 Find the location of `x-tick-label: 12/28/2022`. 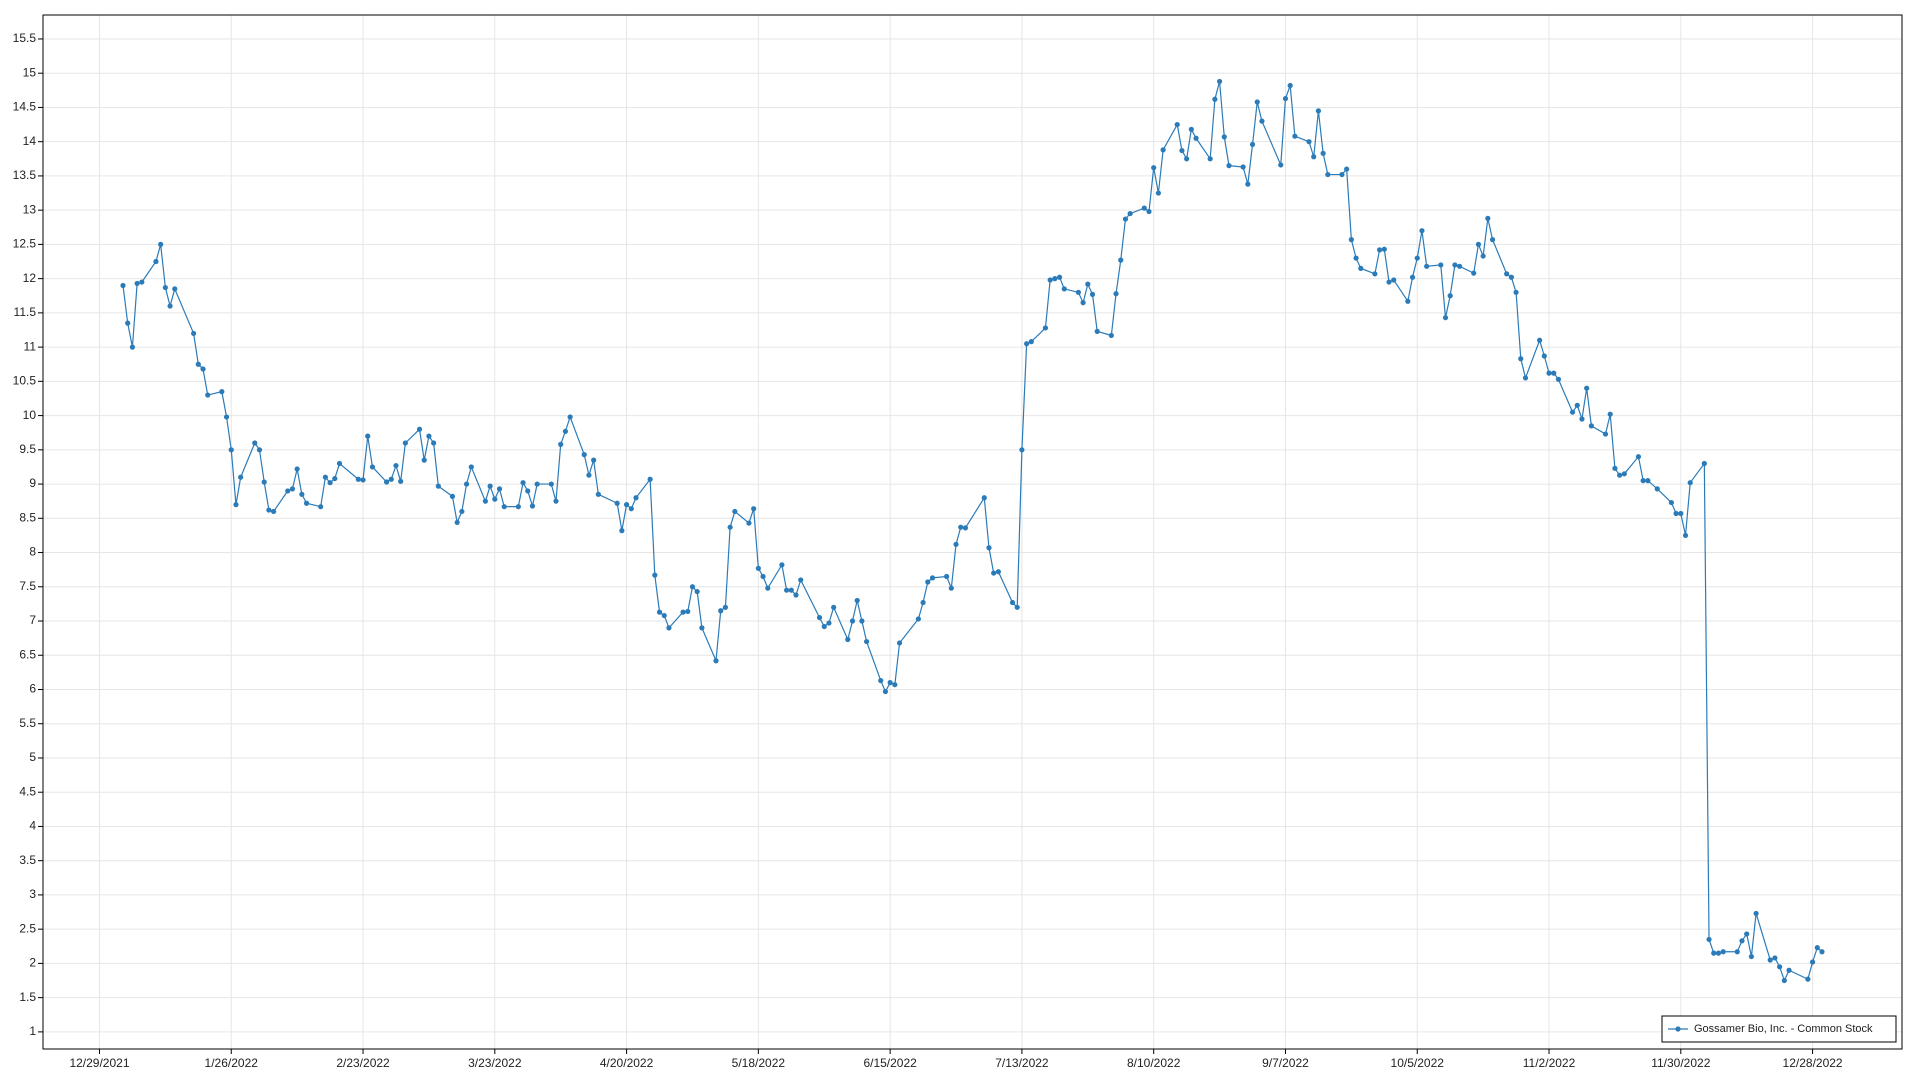

x-tick-label: 12/28/2022 is located at coordinates (1813, 1063).